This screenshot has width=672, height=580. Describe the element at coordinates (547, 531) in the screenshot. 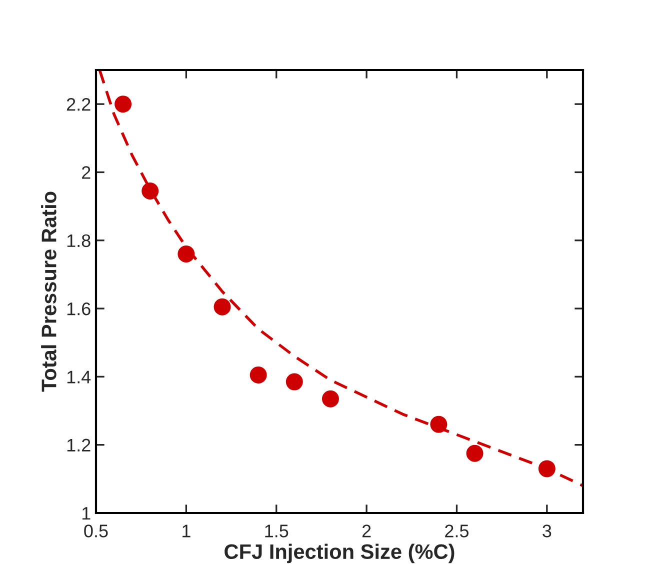

I see `x-tick-label: 3` at that location.